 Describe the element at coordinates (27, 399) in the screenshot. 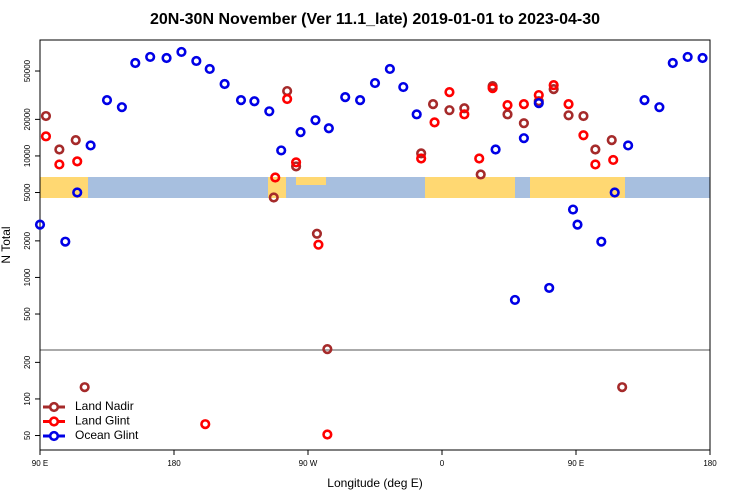

I see `y-tick-label: 100` at that location.